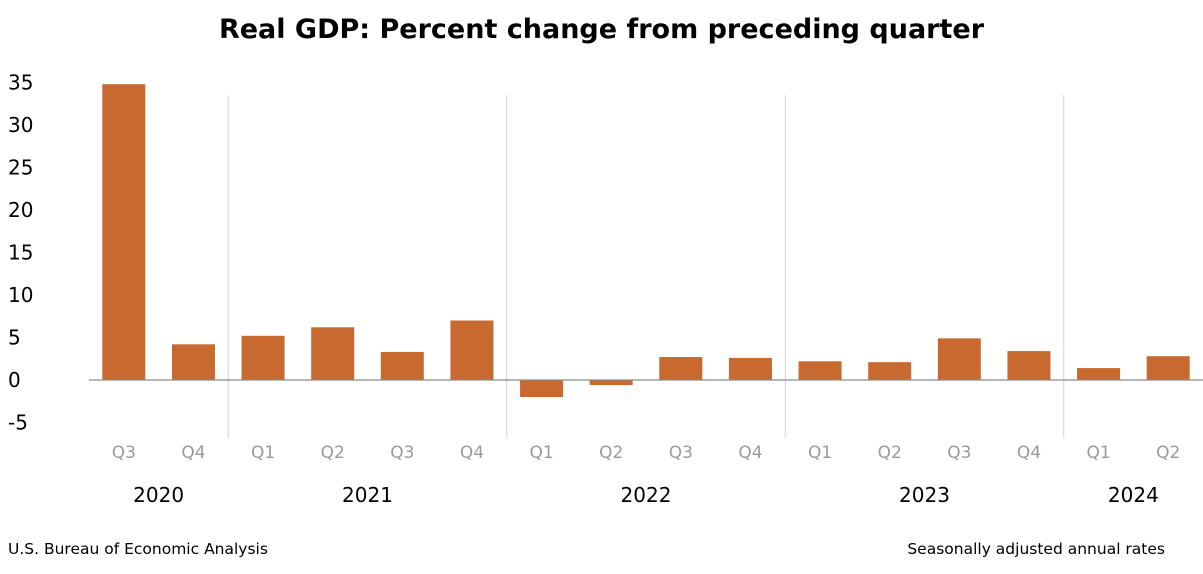  What do you see at coordinates (20, 83) in the screenshot?
I see `y-tick-label: 35` at bounding box center [20, 83].